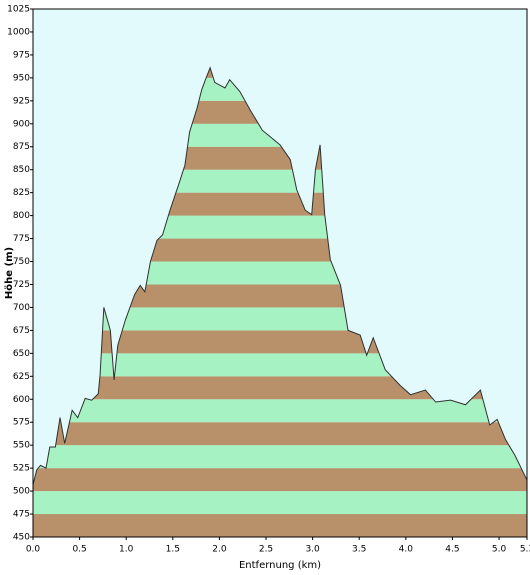 The height and width of the screenshot is (575, 530). What do you see at coordinates (21, 308) in the screenshot?
I see `y-tick-label: 700` at bounding box center [21, 308].